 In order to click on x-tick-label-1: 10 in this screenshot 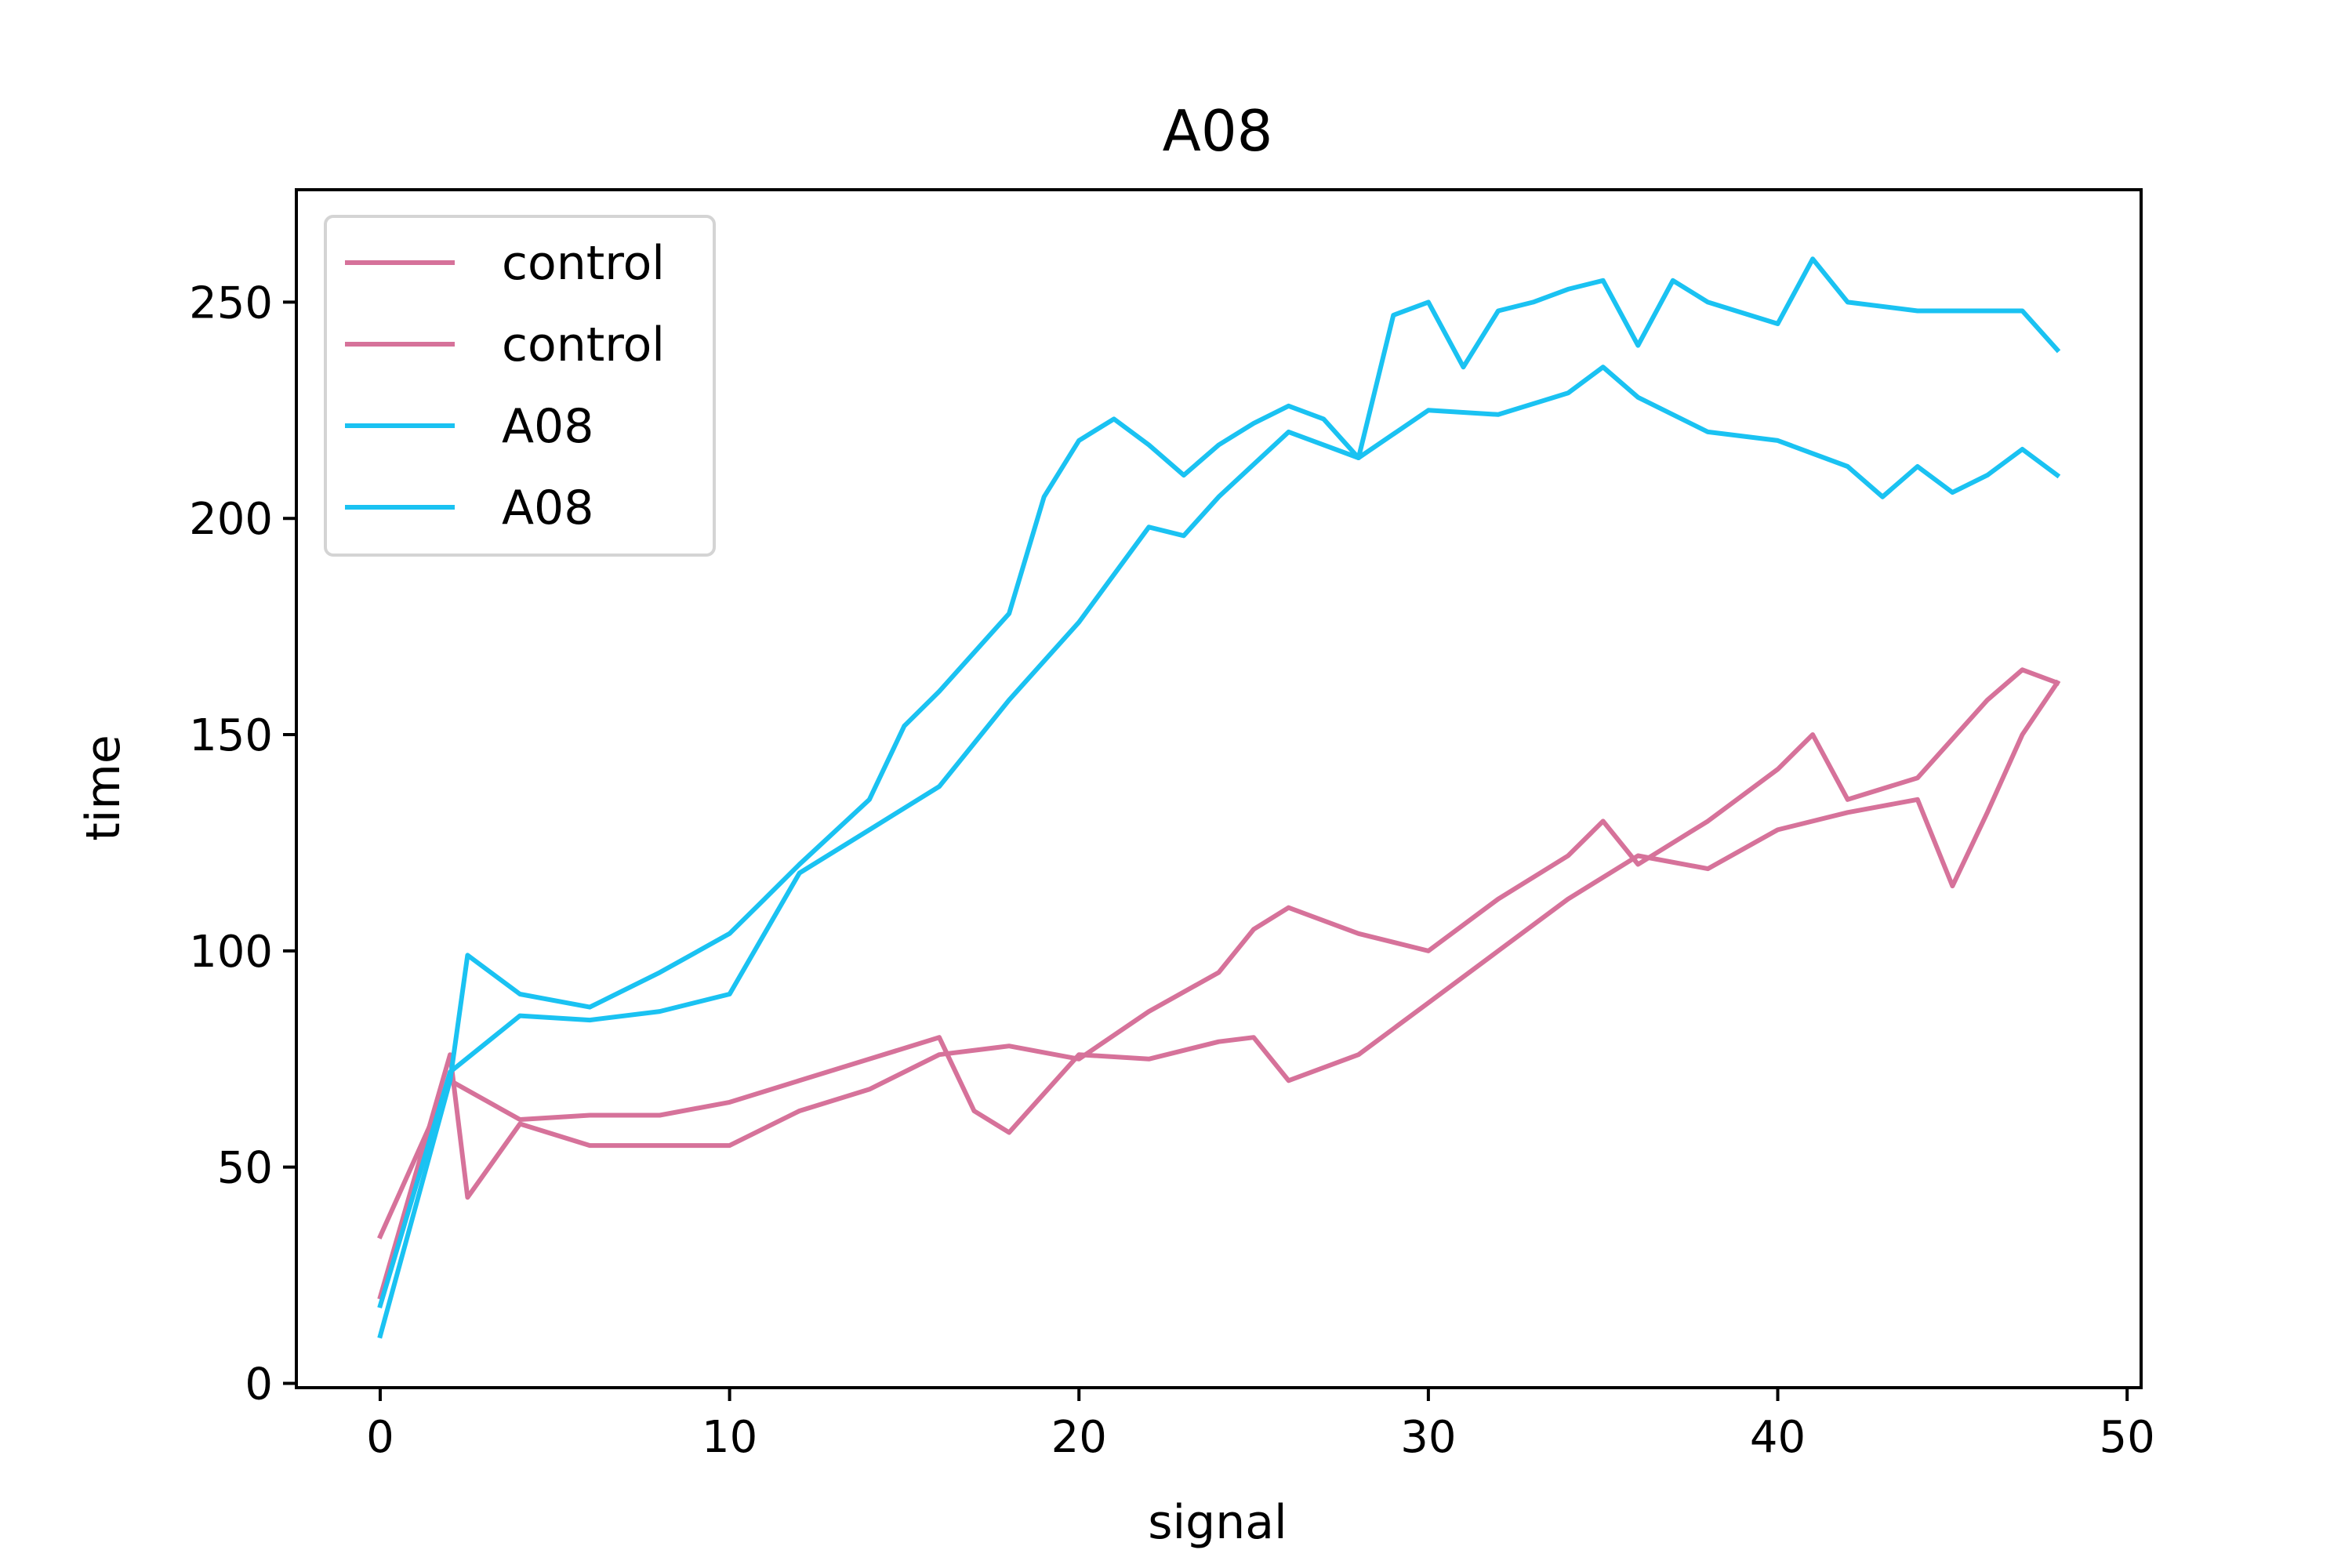, I will do `click(729, 1437)`.